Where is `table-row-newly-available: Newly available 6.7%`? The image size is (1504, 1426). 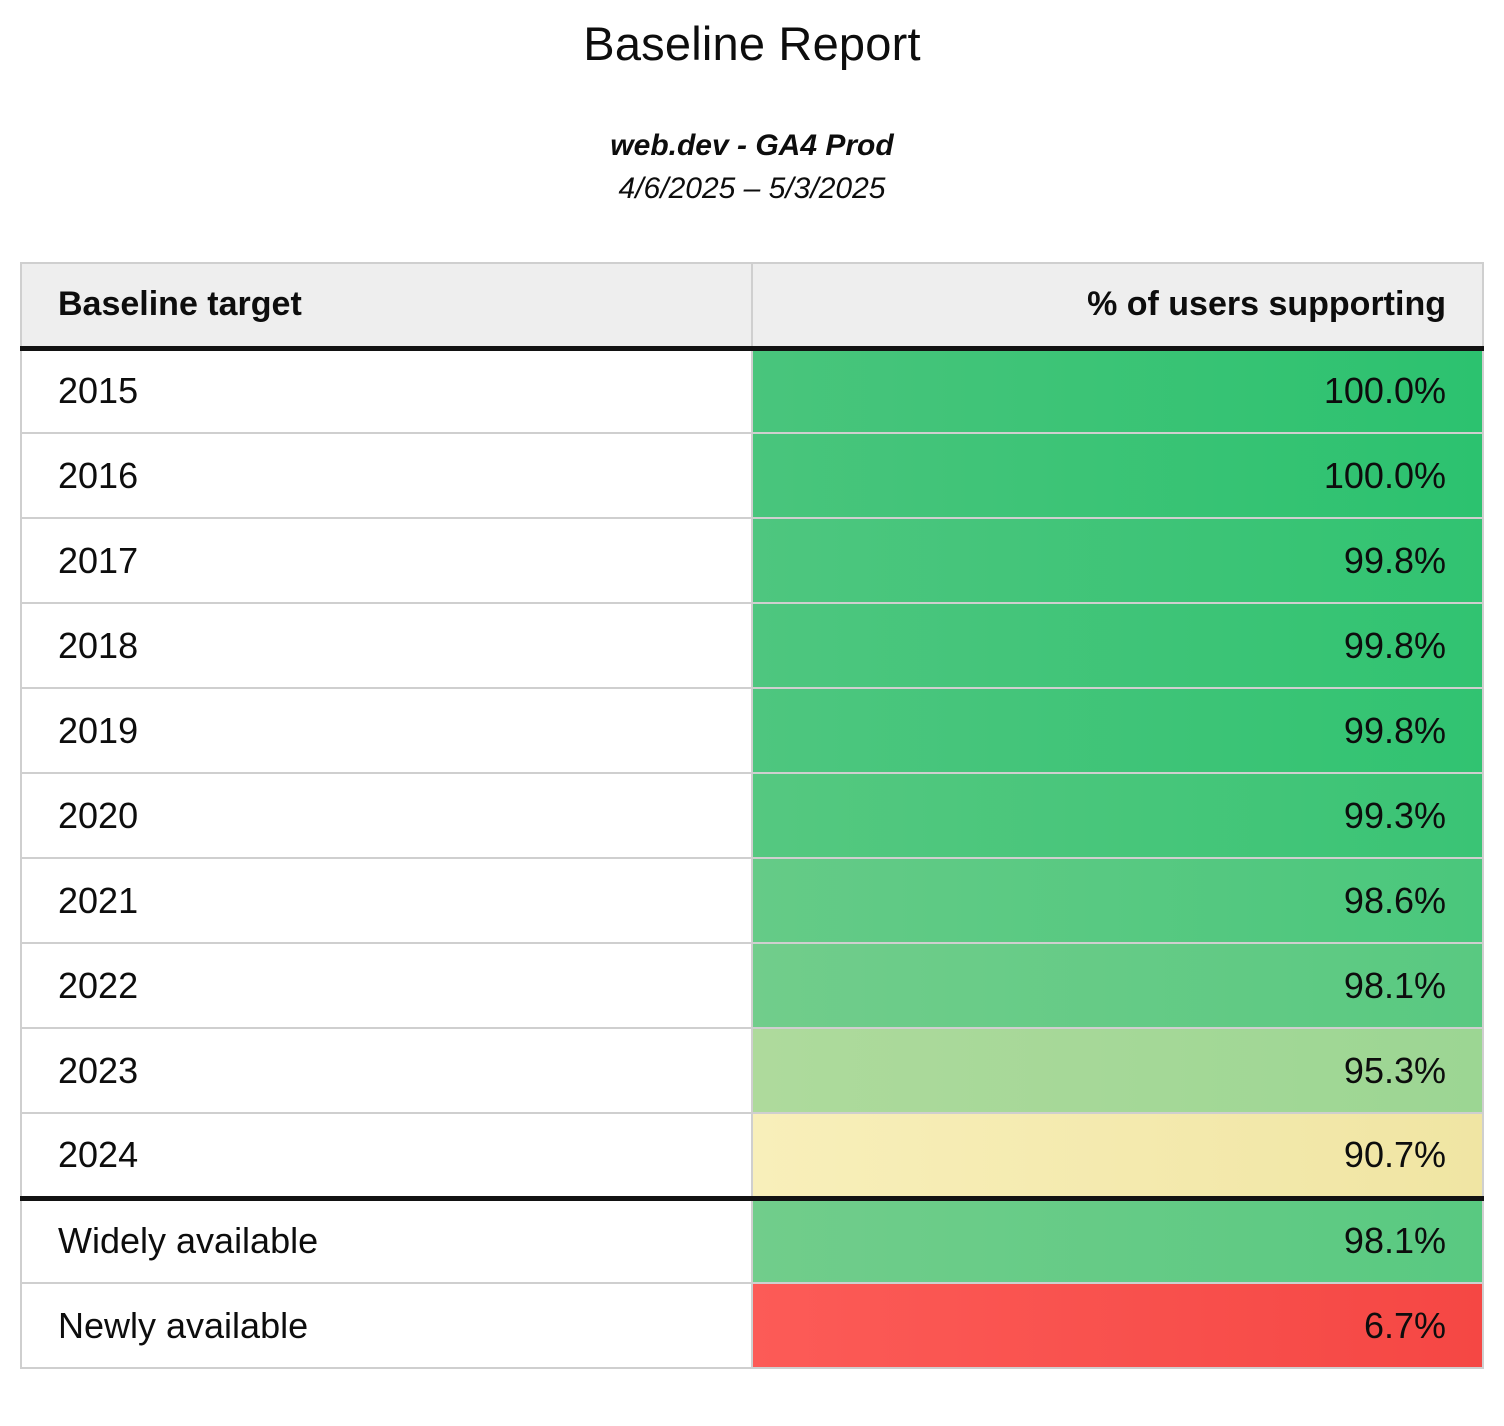 table-row-newly-available: Newly available 6.7% is located at coordinates (752, 1325).